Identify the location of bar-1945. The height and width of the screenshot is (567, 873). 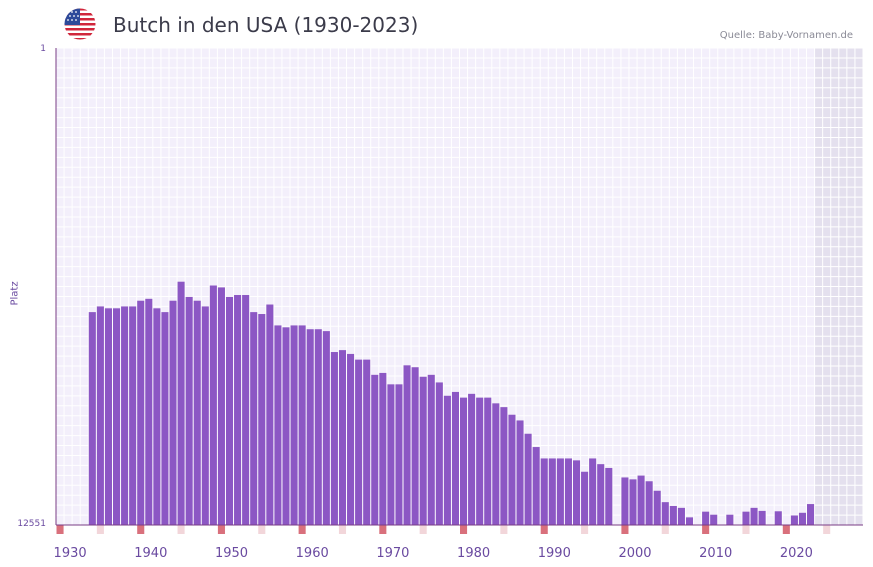
(189, 410).